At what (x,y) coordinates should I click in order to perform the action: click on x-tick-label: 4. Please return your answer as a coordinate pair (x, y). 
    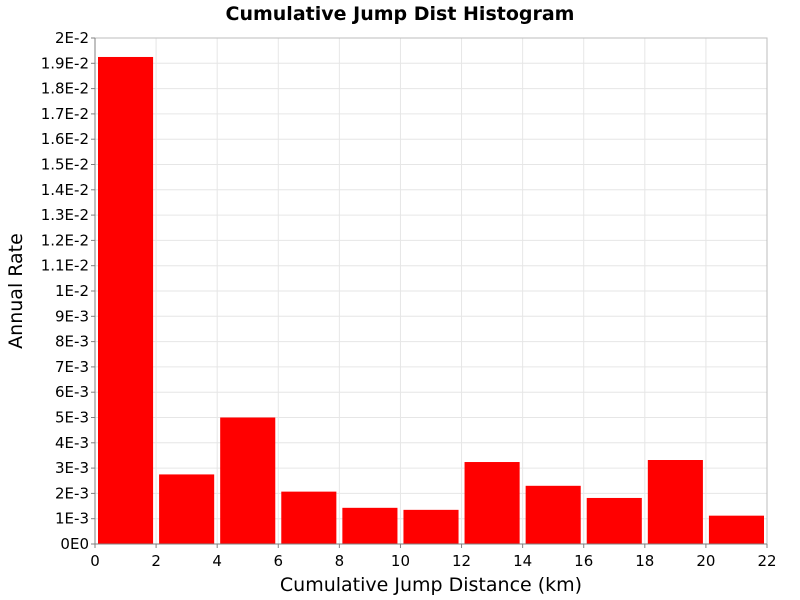
    Looking at the image, I should click on (217, 561).